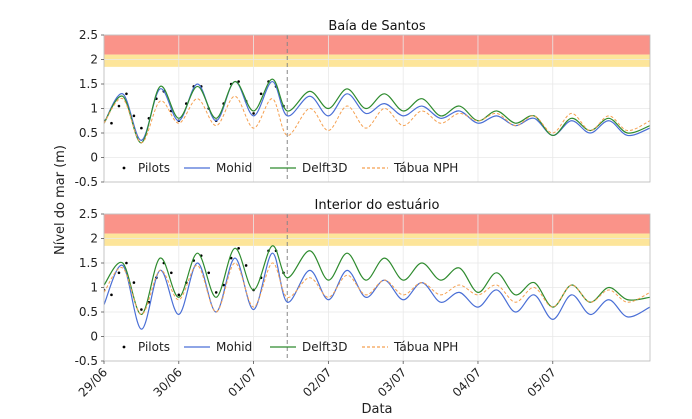  I want to click on series-group, so click(377, 111).